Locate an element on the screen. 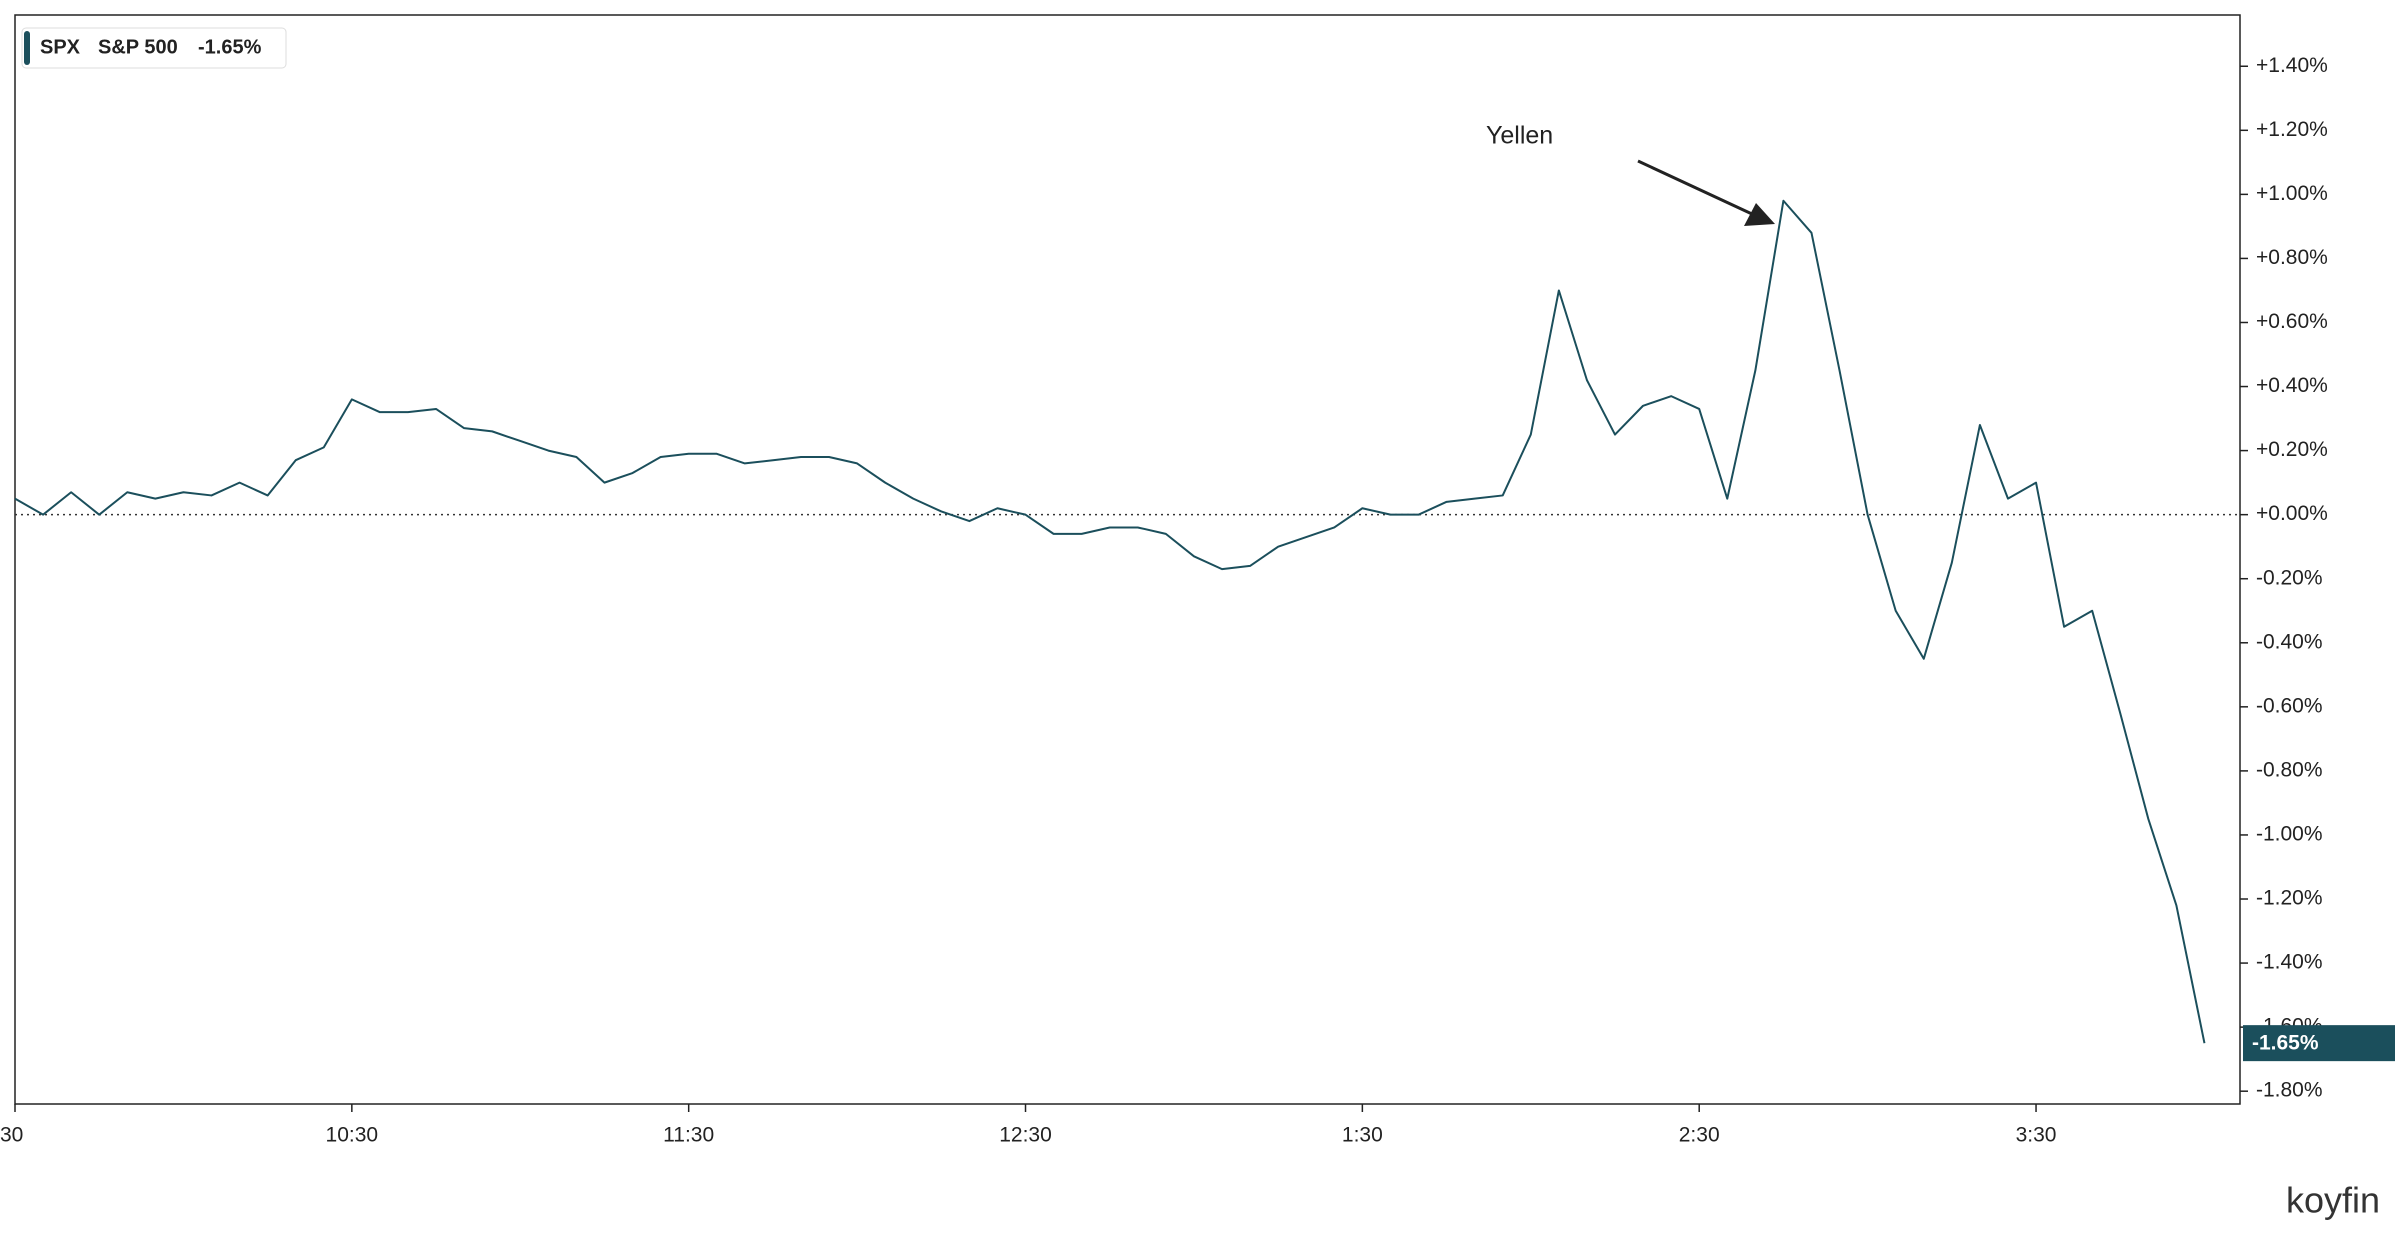 Image resolution: width=2400 pixels, height=1240 pixels. y-tick-label: -1.40% is located at coordinates (2289, 962).